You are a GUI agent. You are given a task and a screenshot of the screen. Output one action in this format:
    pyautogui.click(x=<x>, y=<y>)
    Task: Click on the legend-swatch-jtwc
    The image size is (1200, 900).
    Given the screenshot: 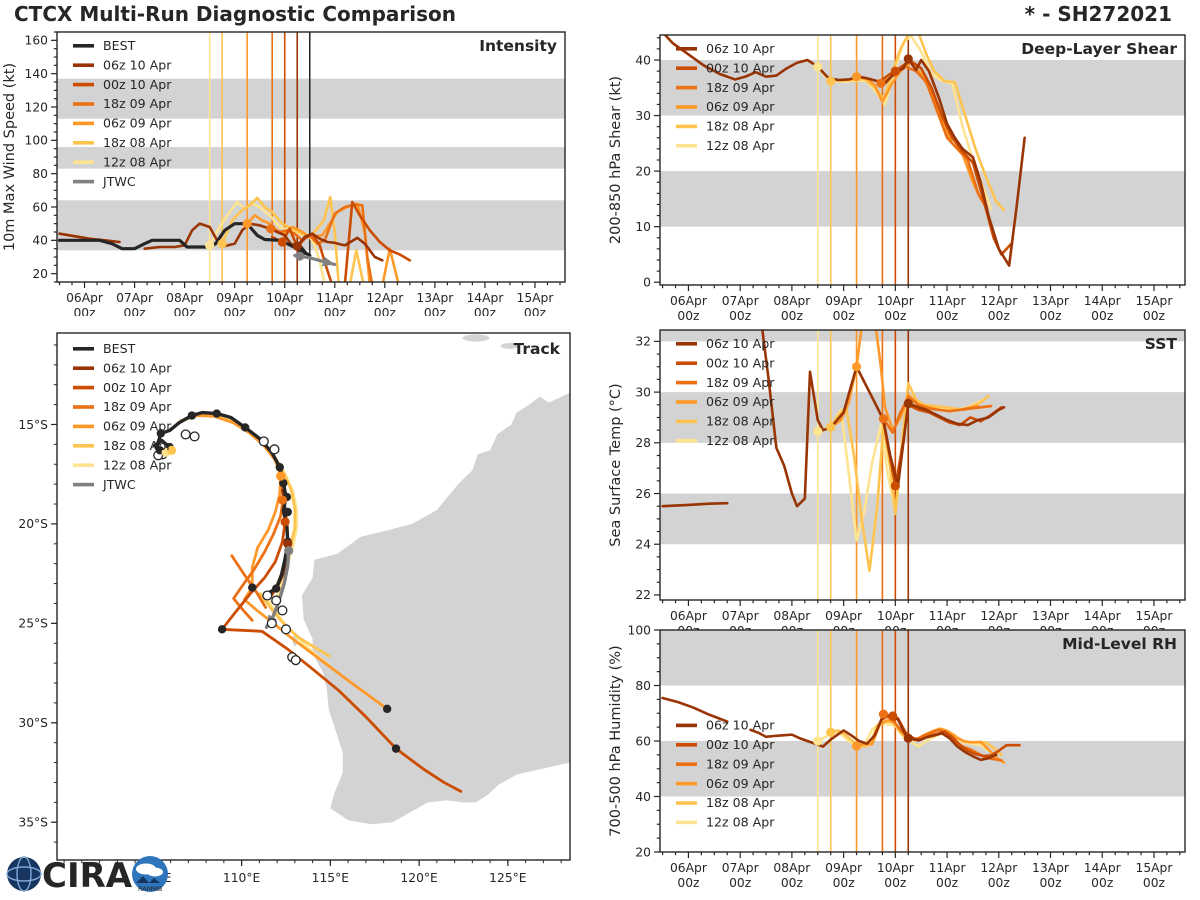 What is the action you would take?
    pyautogui.click(x=83, y=484)
    